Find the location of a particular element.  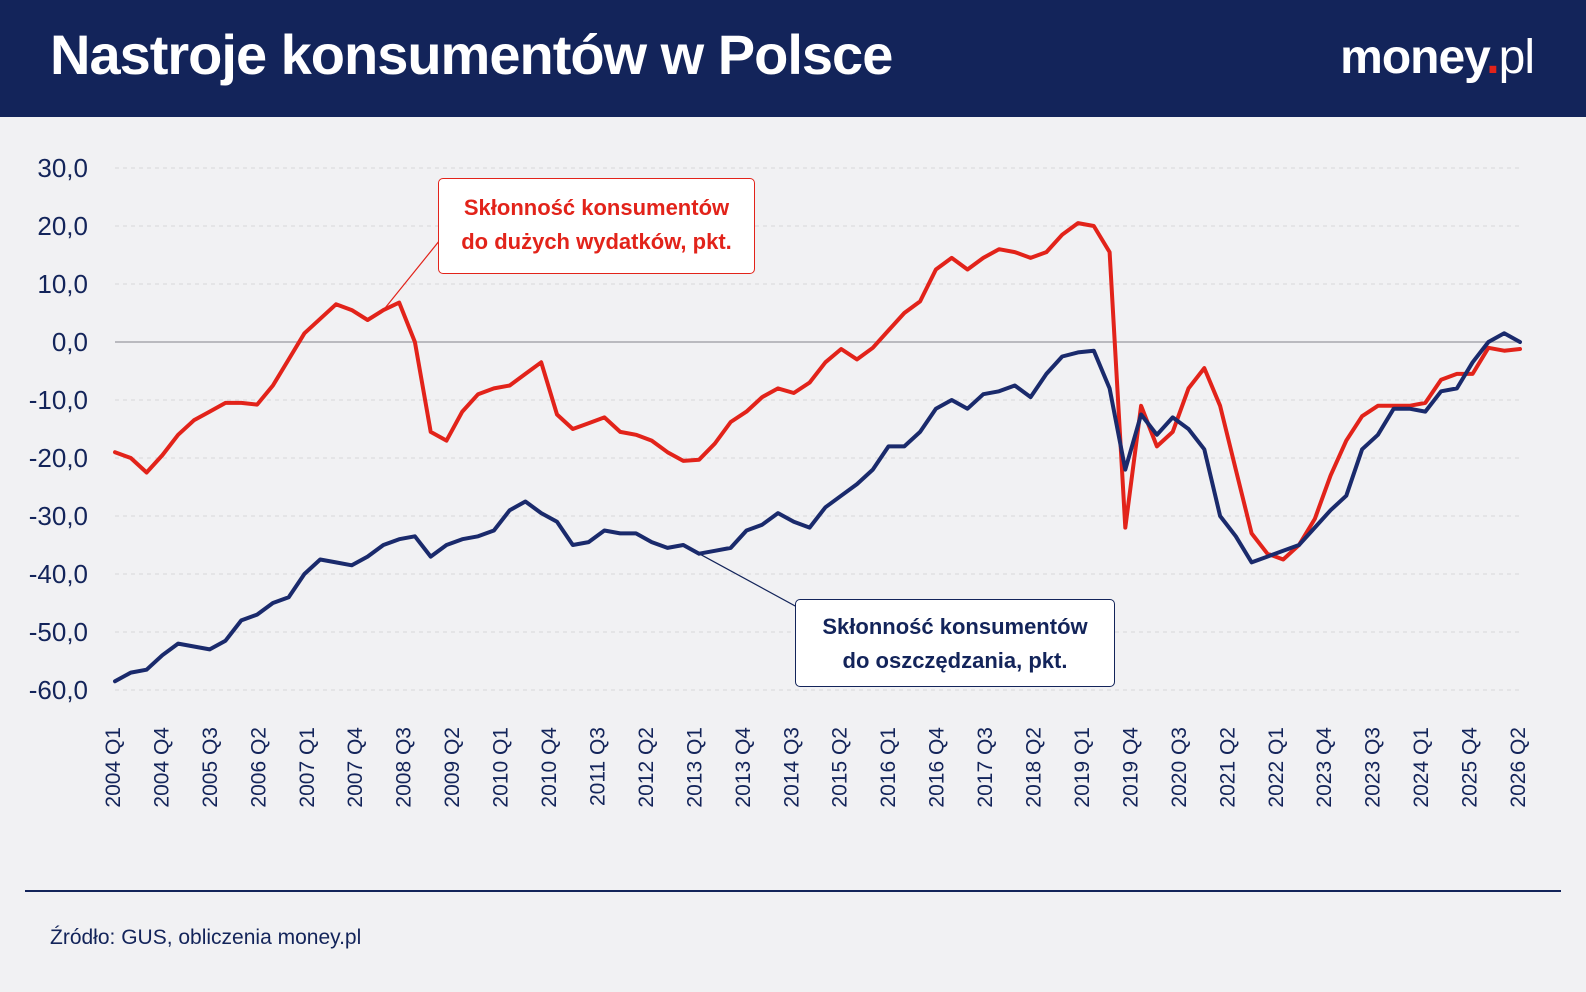

y-tick-label: -20,0 is located at coordinates (58, 458).